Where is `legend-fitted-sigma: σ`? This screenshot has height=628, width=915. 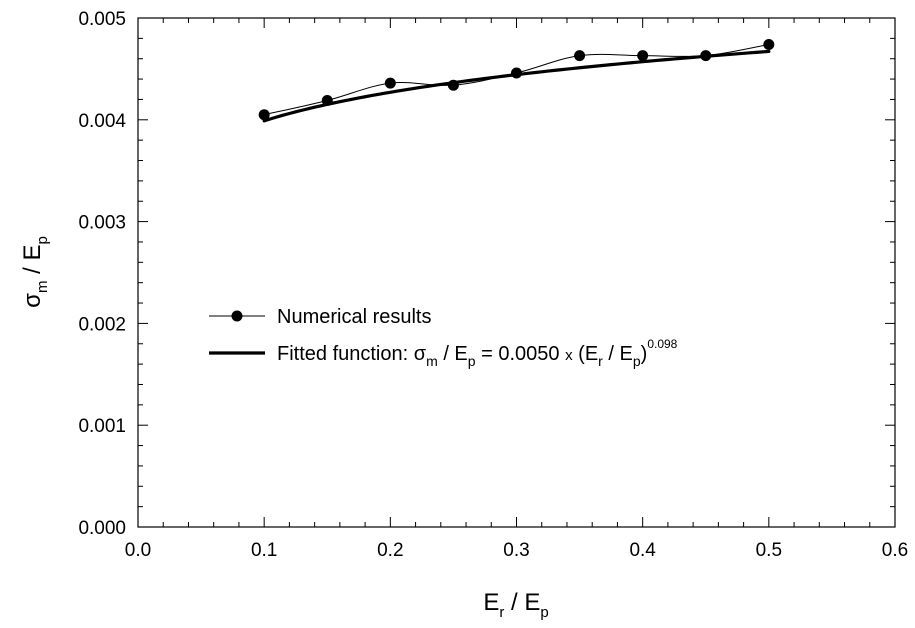
legend-fitted-sigma: σ is located at coordinates (420, 354).